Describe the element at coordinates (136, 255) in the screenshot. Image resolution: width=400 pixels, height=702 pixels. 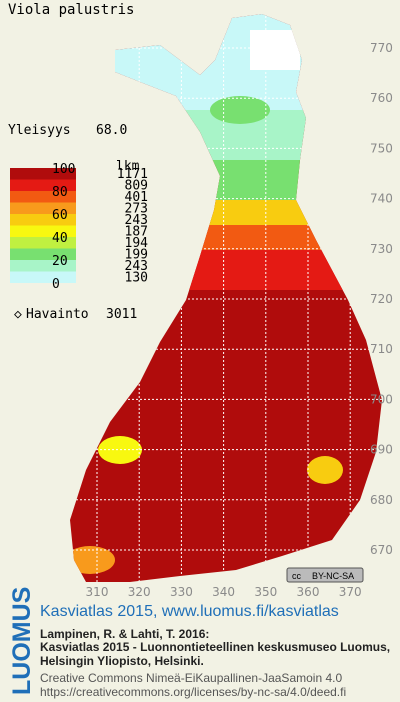
I see `legend-count: 199` at that location.